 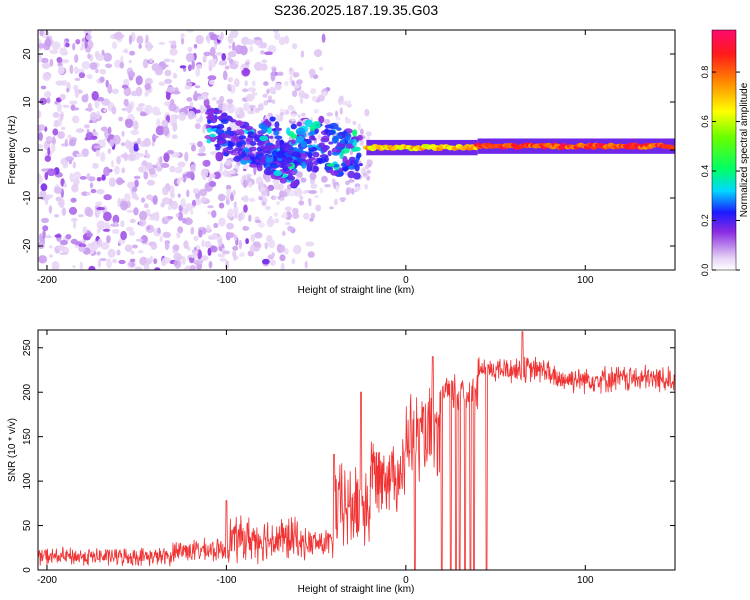 I want to click on colorbar-label: Normalized spectral amplitude, so click(x=744, y=149).